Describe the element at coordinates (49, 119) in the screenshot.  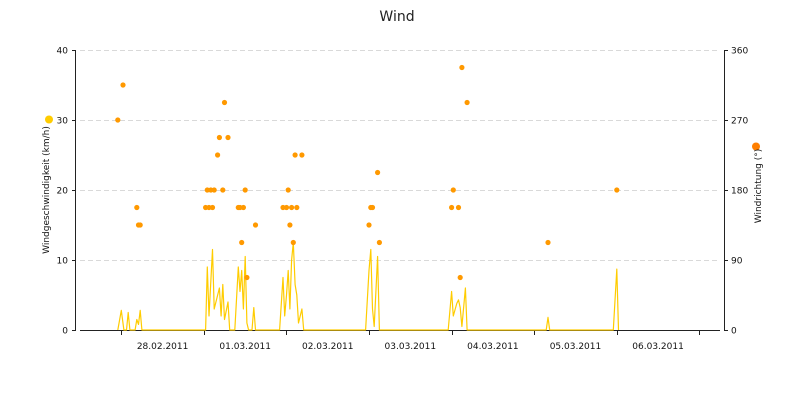
I see `wind-speed-legend-dot` at that location.